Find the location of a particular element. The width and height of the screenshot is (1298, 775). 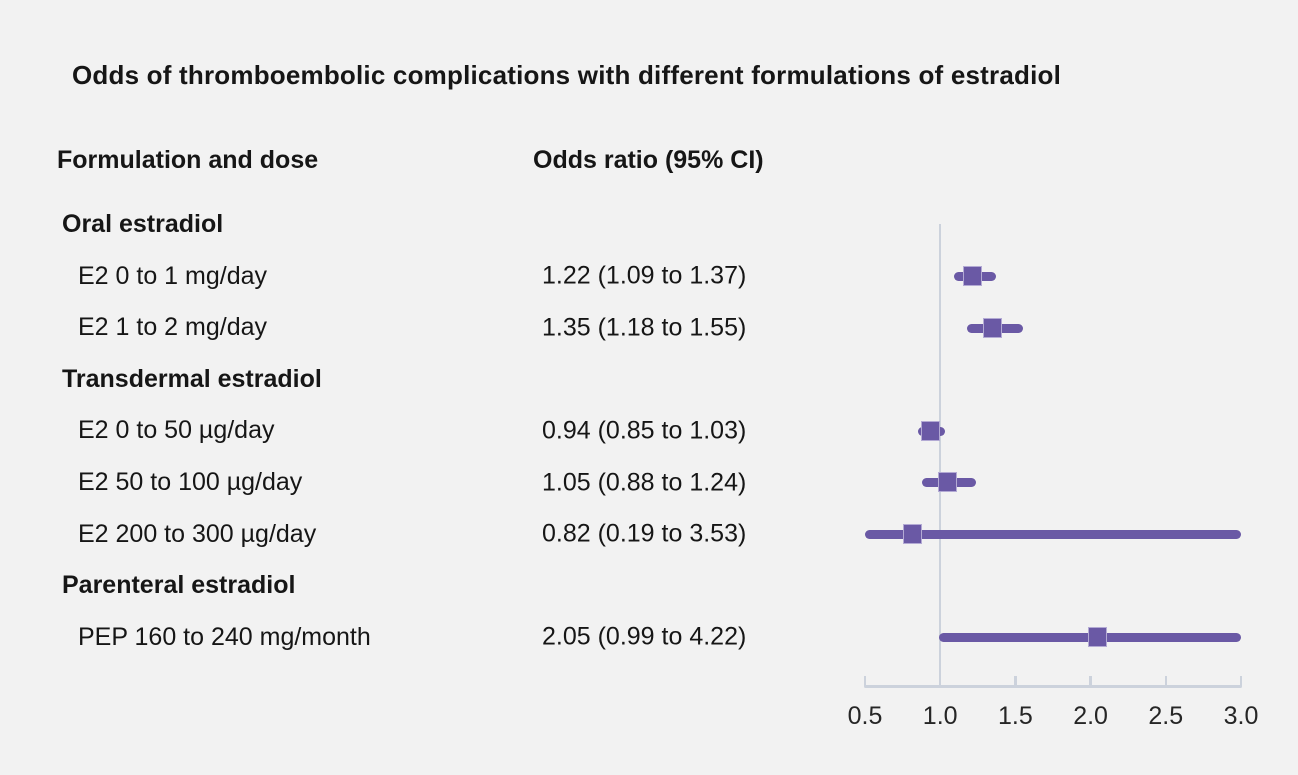

x-tick-label: 0.5 is located at coordinates (865, 716).